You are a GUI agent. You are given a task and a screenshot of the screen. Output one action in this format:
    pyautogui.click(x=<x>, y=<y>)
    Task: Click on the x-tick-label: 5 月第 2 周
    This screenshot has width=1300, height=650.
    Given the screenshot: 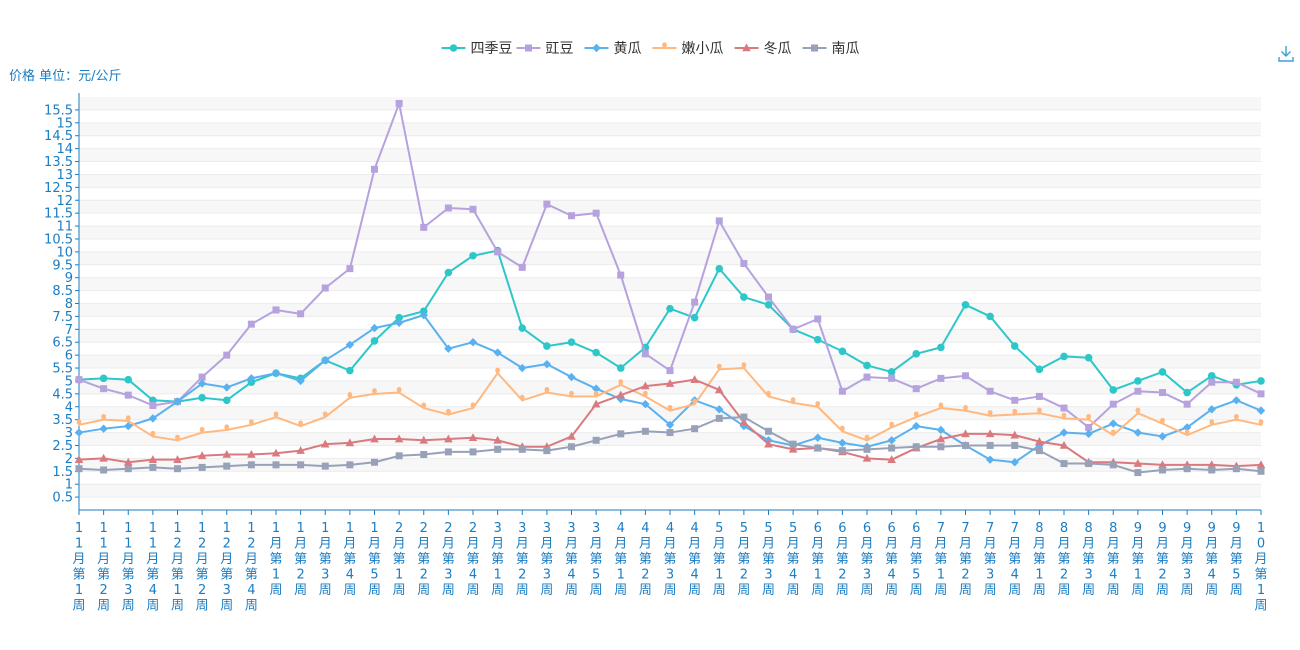 What is the action you would take?
    pyautogui.click(x=743, y=559)
    